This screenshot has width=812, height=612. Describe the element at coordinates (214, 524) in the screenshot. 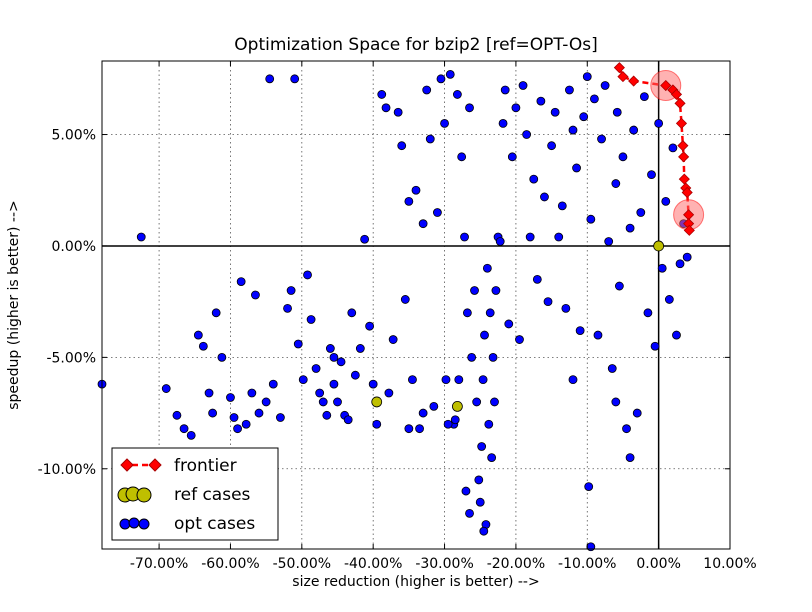

I see `legend-opt-label: opt cases` at that location.